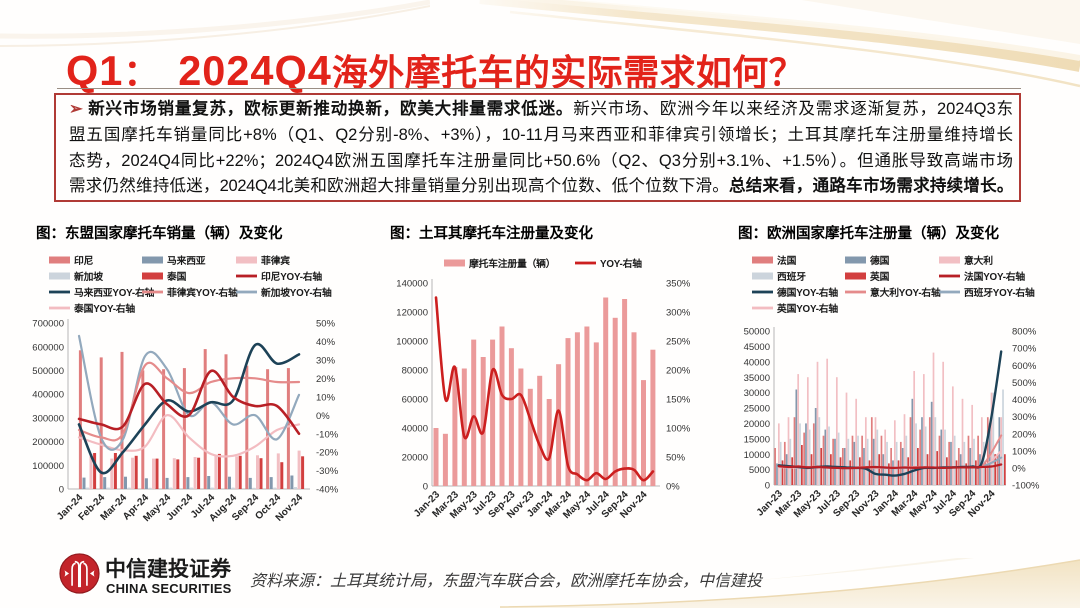 This screenshot has width=1080, height=608. What do you see at coordinates (1024, 366) in the screenshot?
I see `svg-text: 600%` at bounding box center [1024, 366].